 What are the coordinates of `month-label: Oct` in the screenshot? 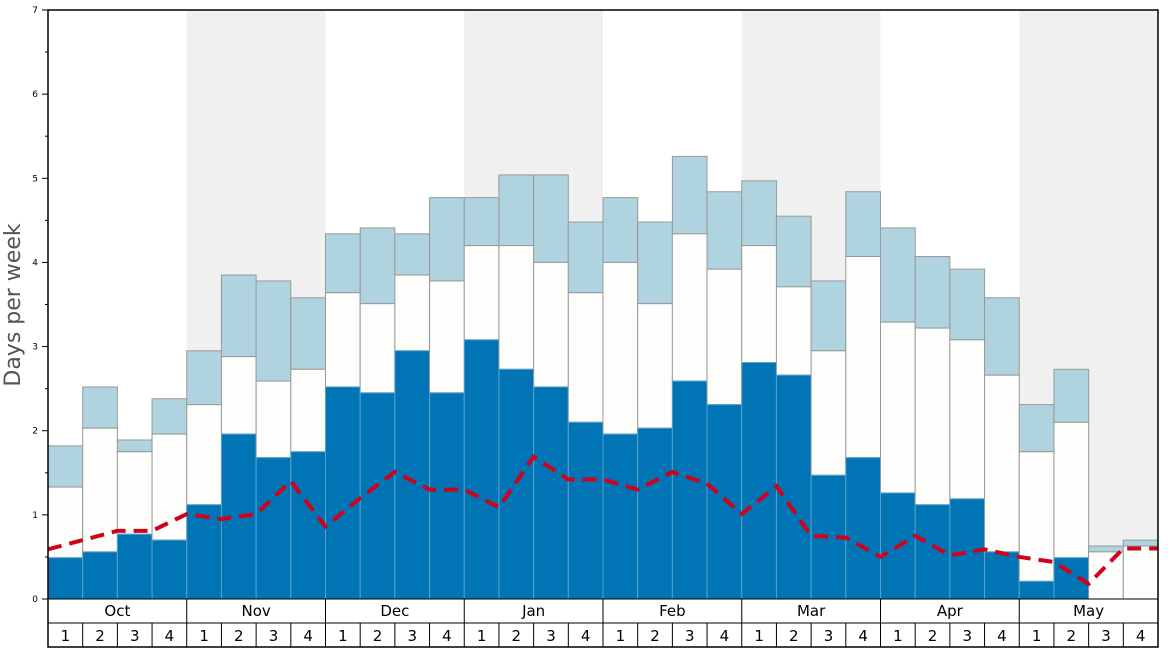 It's located at (117, 611).